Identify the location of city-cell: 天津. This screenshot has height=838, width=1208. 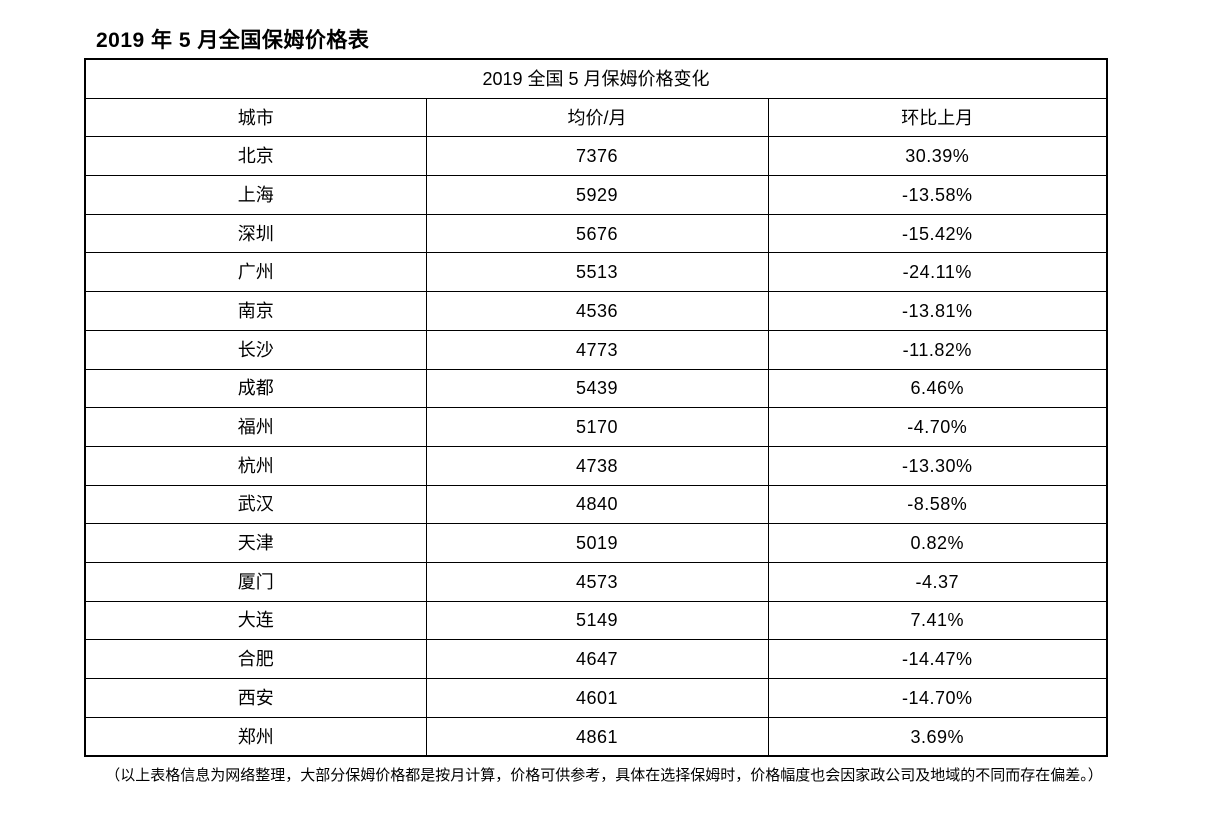
(255, 543).